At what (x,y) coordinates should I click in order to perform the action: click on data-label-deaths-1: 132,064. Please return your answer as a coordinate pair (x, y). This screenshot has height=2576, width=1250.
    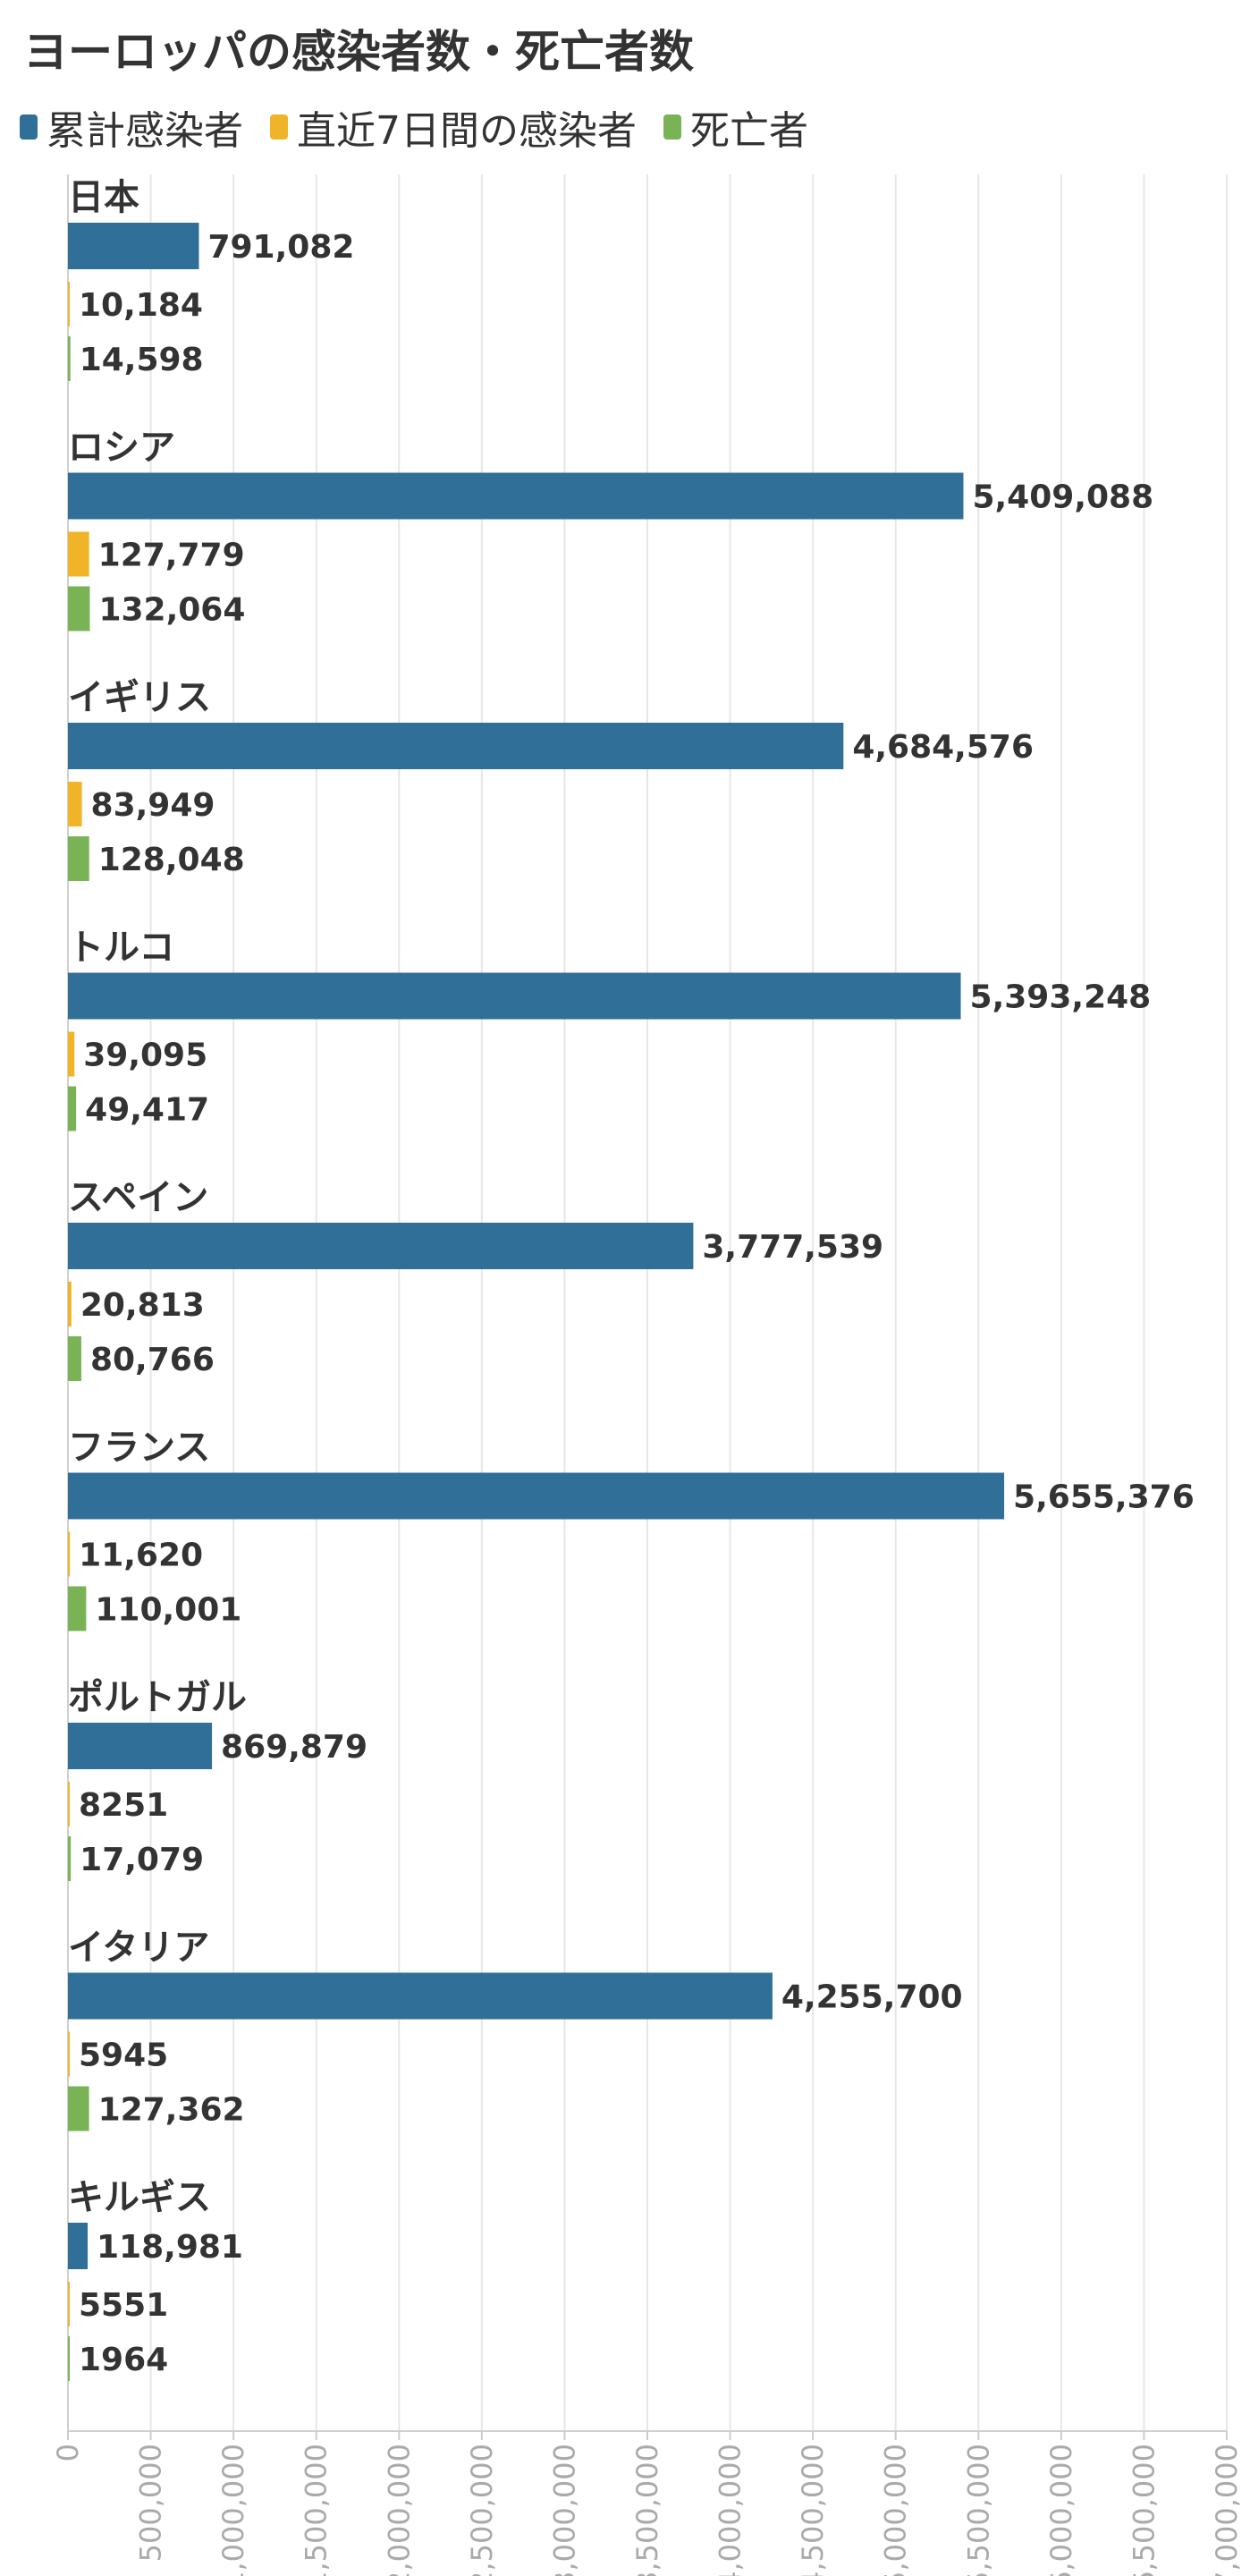
    Looking at the image, I should click on (171, 610).